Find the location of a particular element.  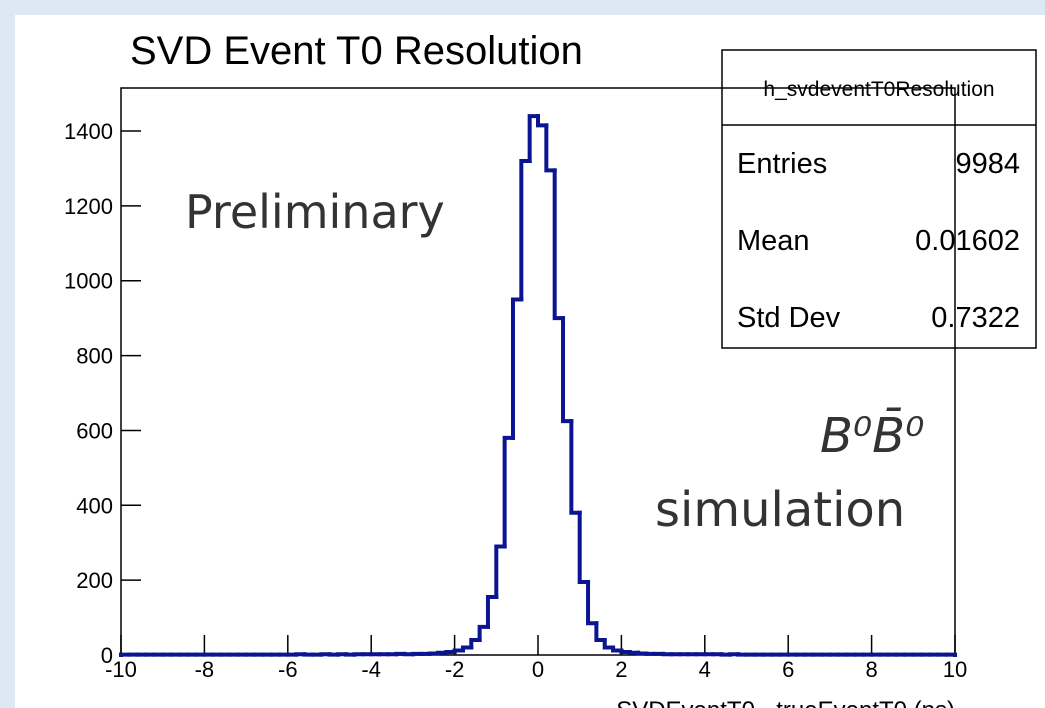

stats-label: Std Dev is located at coordinates (789, 318).